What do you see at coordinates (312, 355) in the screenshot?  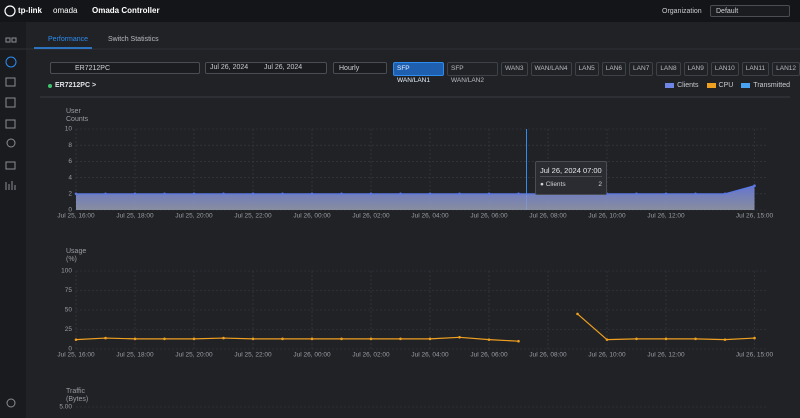 I see `x-tick-label: Jul 26, 00:00` at bounding box center [312, 355].